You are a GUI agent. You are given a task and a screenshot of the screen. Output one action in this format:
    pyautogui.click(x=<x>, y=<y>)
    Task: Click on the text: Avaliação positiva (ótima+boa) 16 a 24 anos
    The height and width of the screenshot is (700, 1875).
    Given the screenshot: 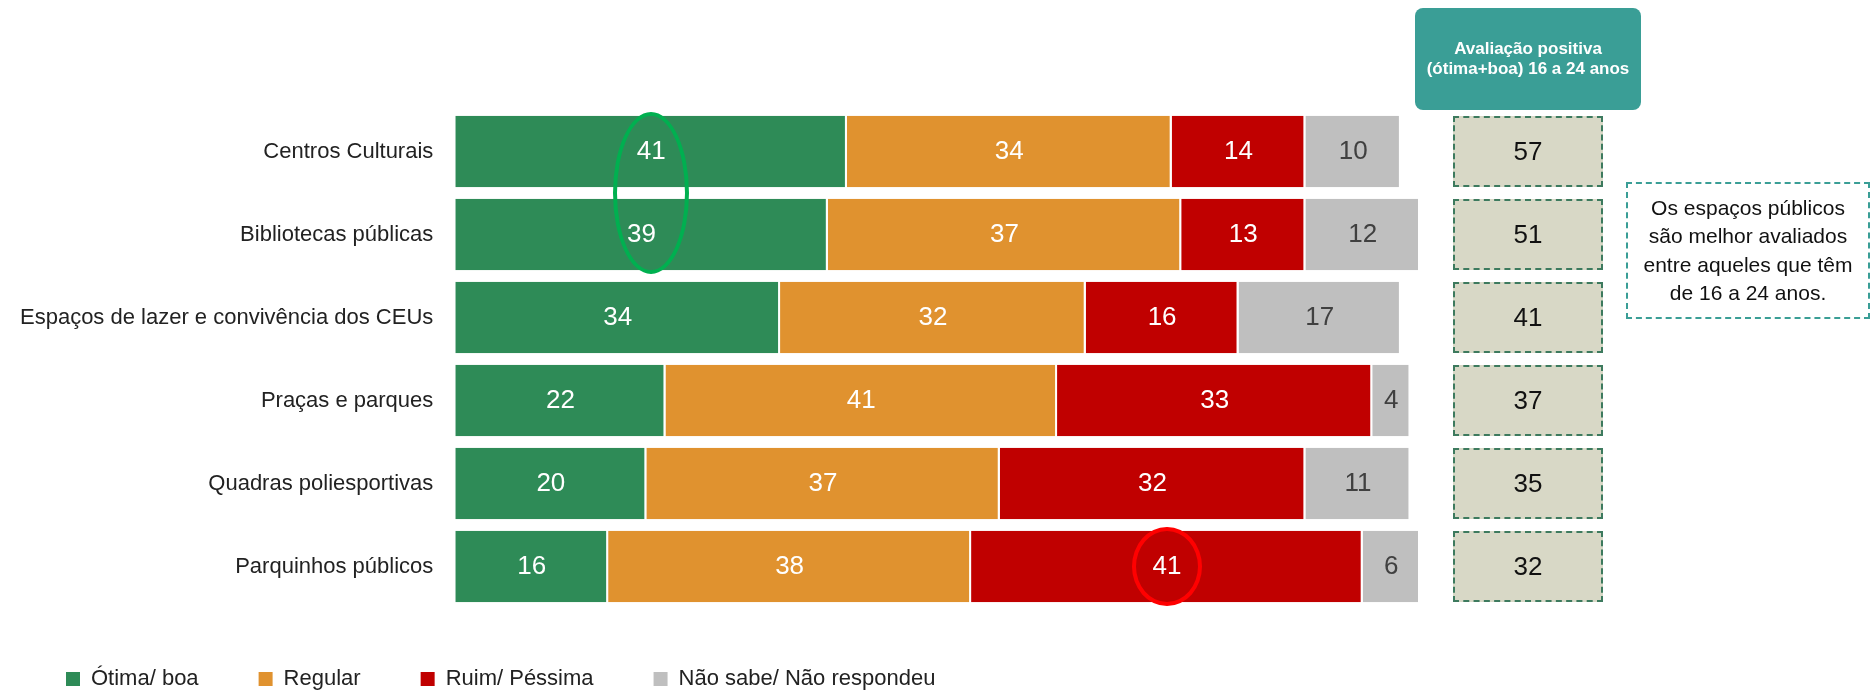 What is the action you would take?
    pyautogui.click(x=1528, y=59)
    